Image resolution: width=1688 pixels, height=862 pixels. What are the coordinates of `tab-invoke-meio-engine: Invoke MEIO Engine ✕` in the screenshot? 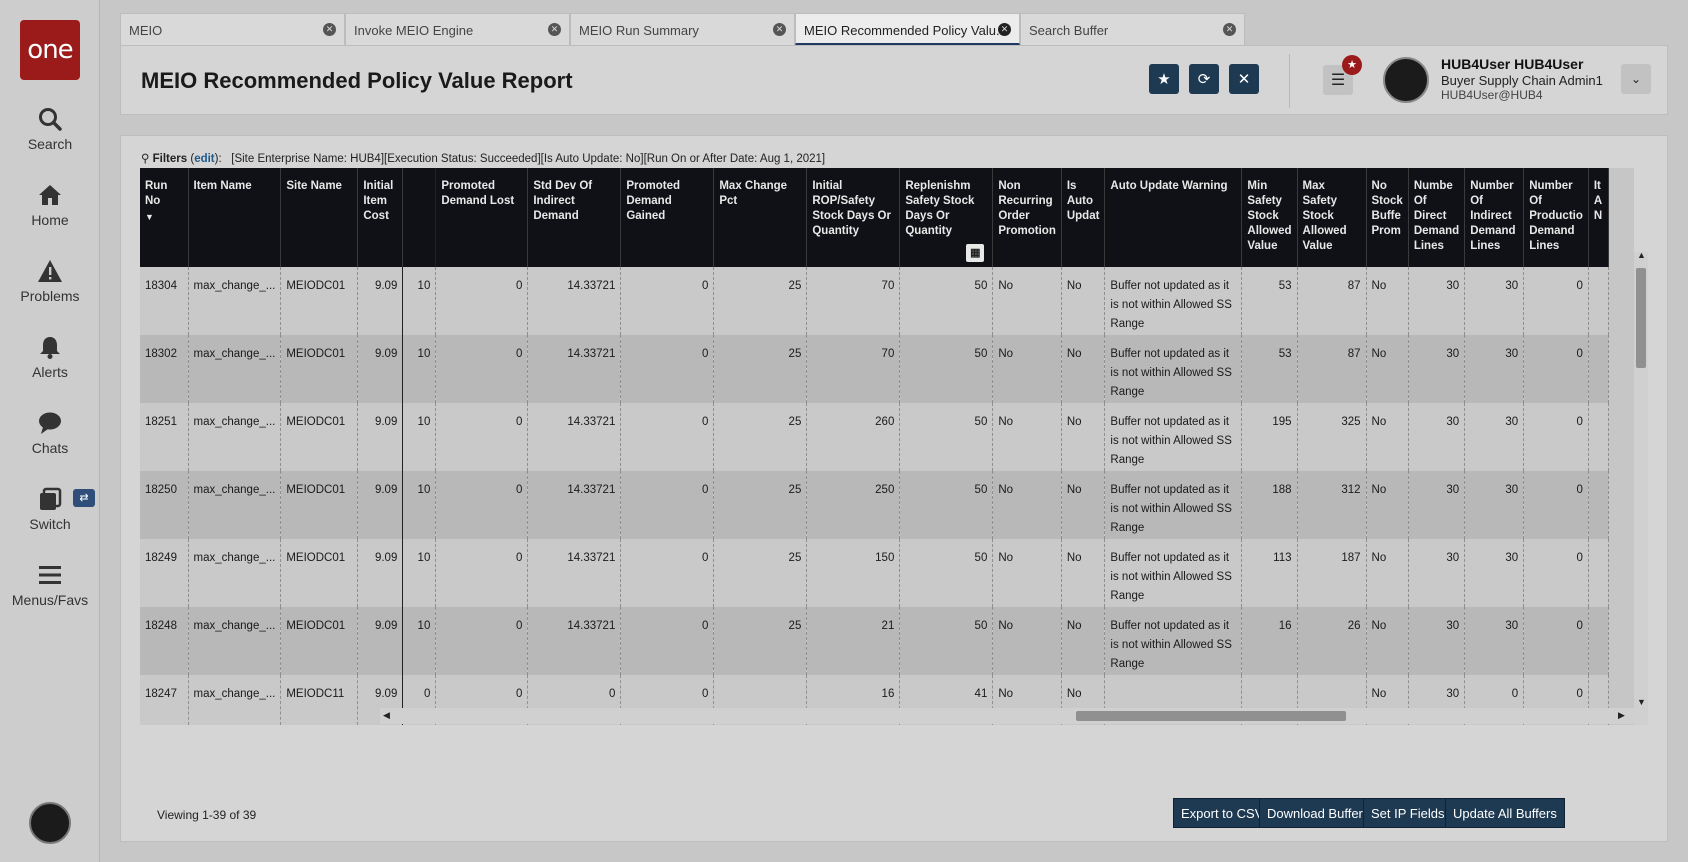 It's located at (457, 29).